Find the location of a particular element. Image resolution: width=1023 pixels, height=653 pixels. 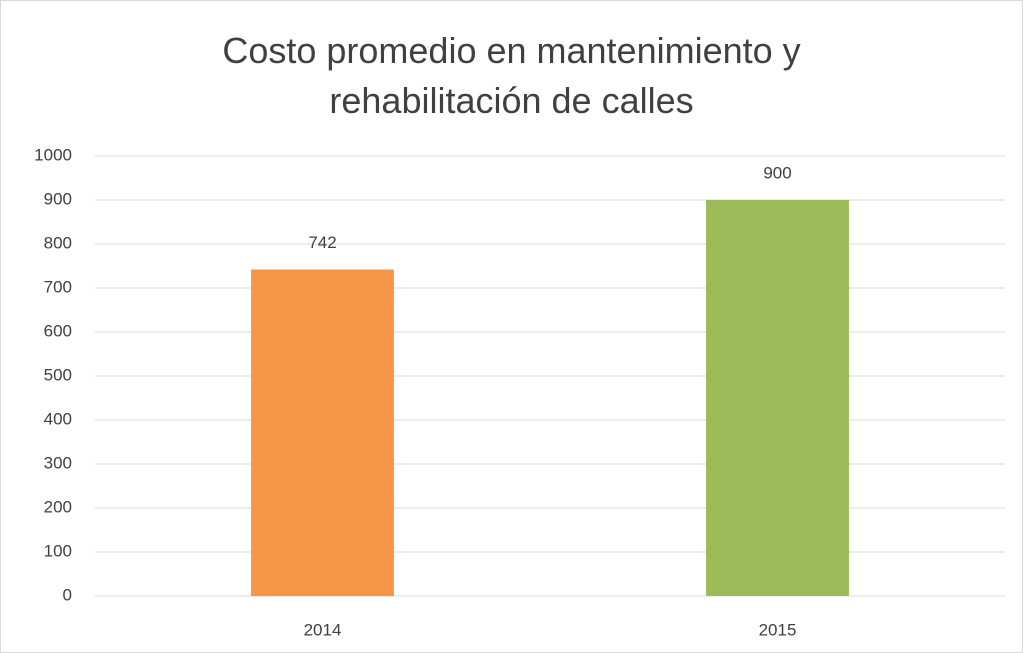

y-tick-label: 1000 is located at coordinates (53, 154).